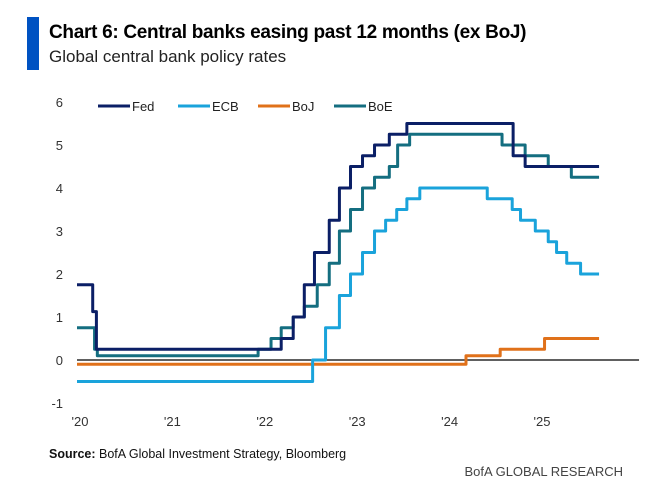  What do you see at coordinates (59, 360) in the screenshot?
I see `y-tick-label: 0` at bounding box center [59, 360].